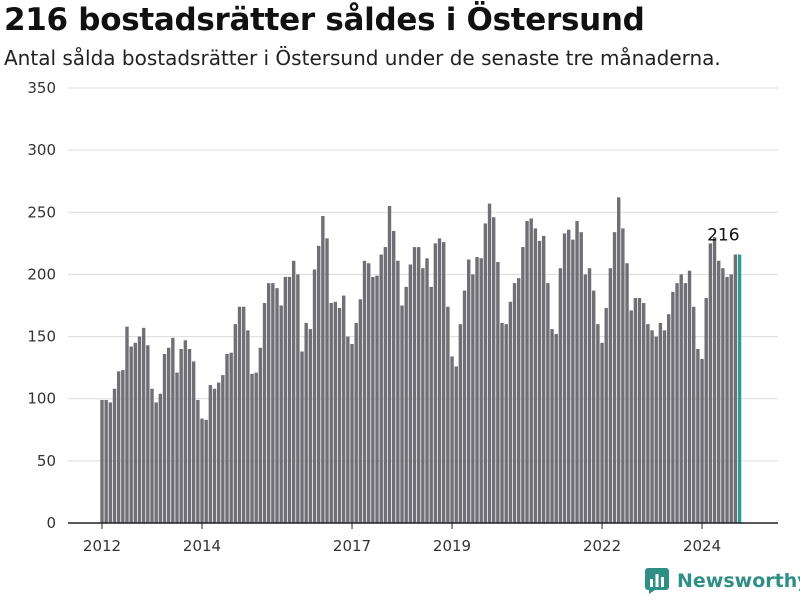 The height and width of the screenshot is (600, 800). Describe the element at coordinates (102, 546) in the screenshot. I see `x-tick-label: 2012` at that location.